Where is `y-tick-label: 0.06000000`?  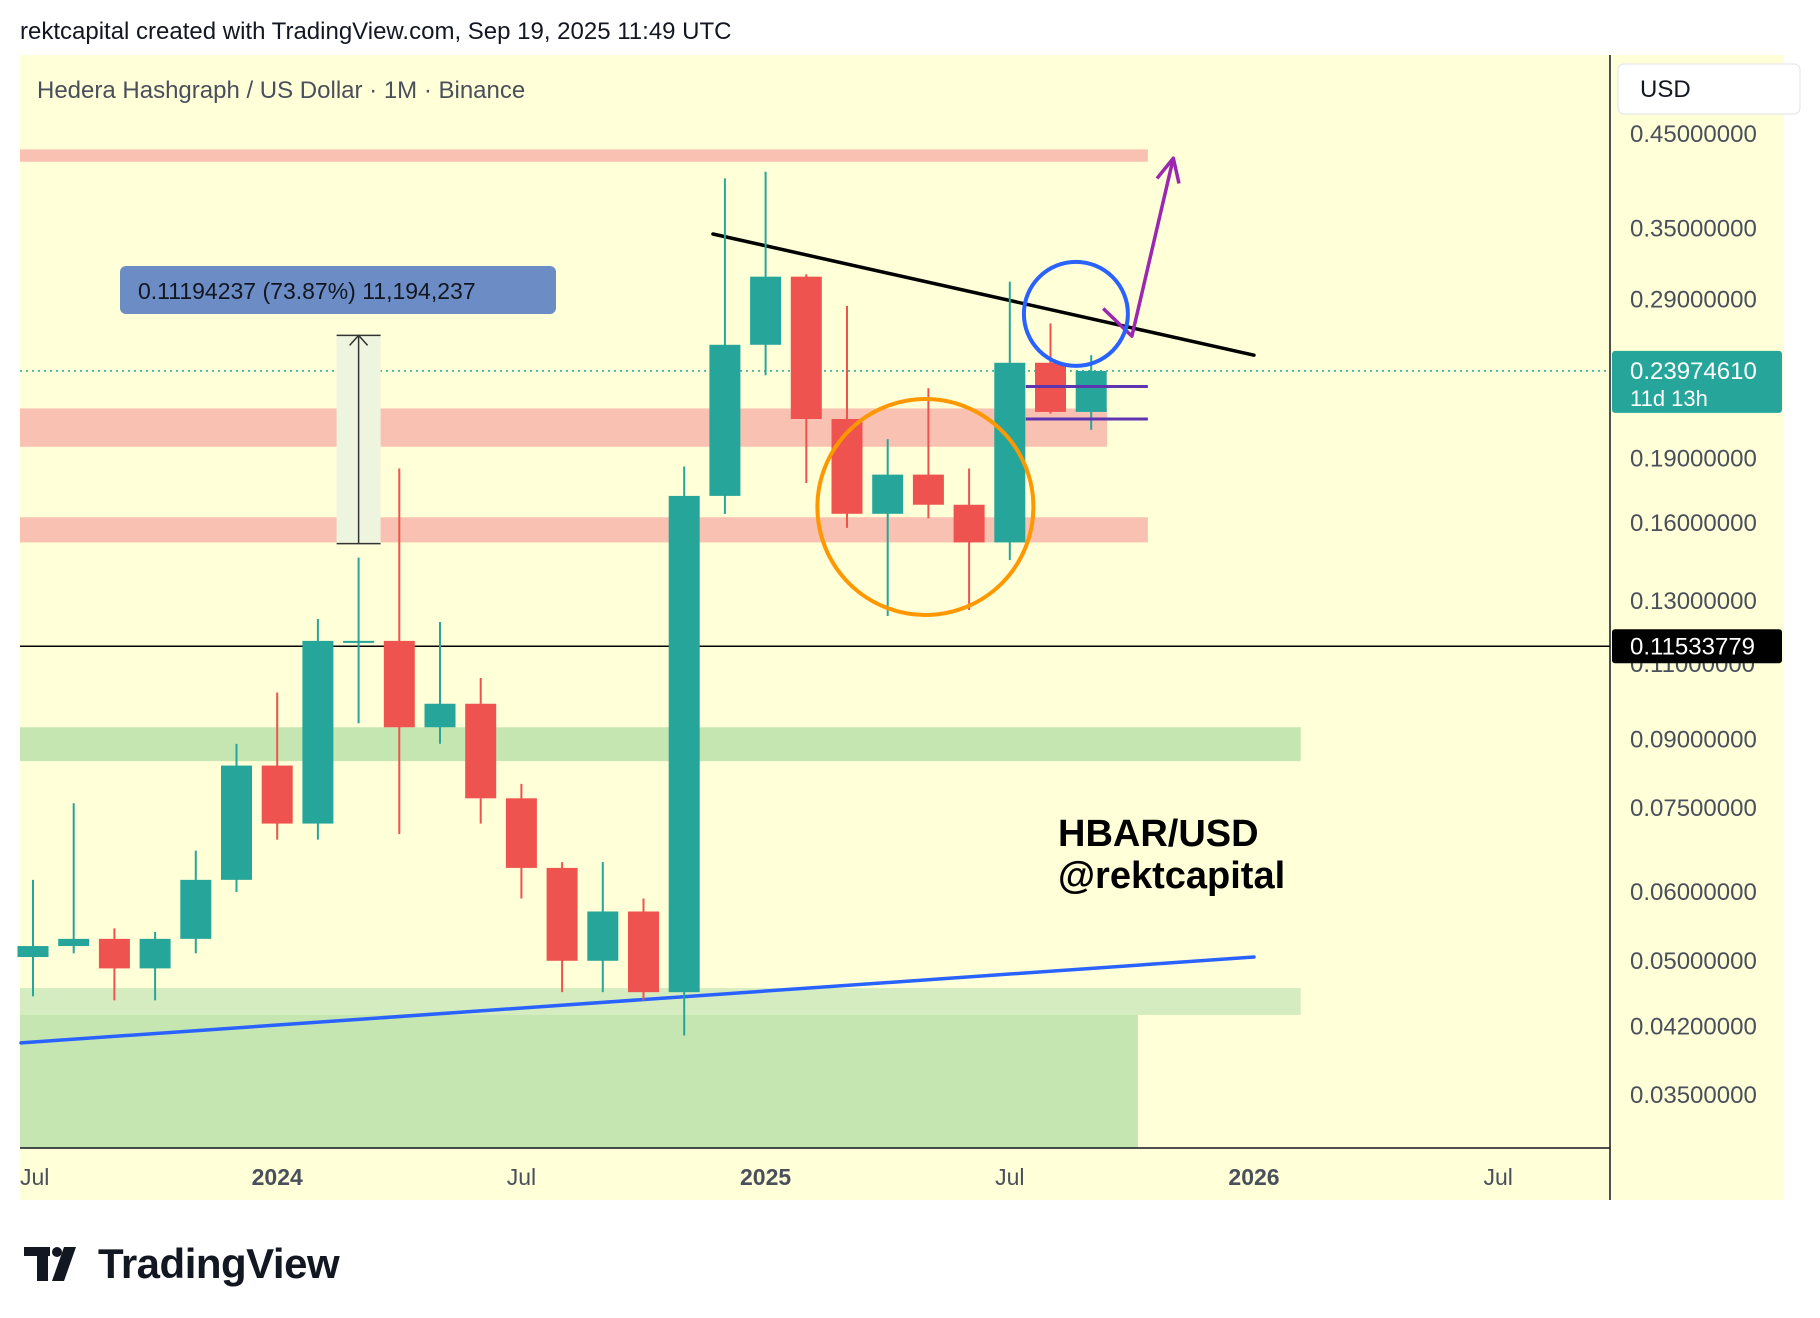
y-tick-label: 0.06000000 is located at coordinates (1693, 892).